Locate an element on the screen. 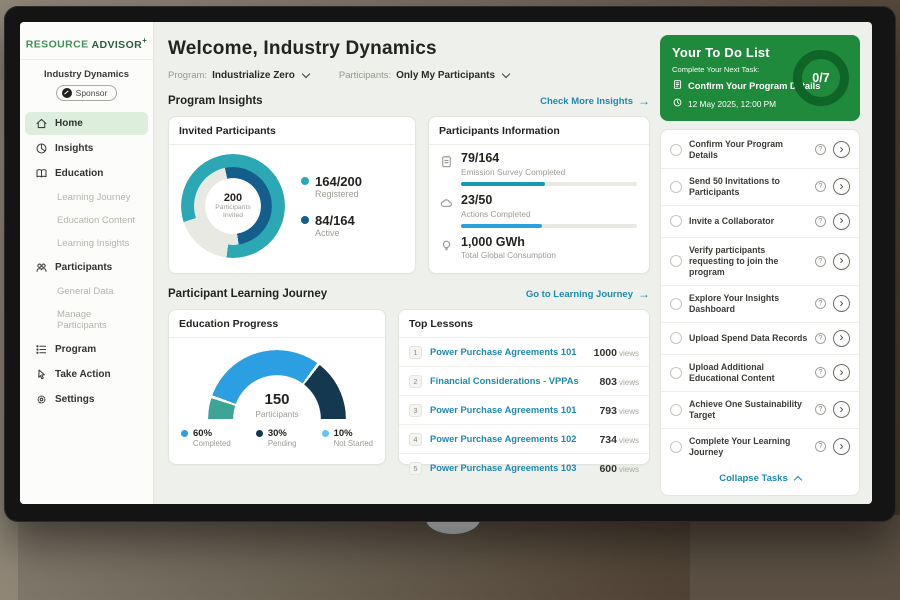  home-icon is located at coordinates (41, 123).